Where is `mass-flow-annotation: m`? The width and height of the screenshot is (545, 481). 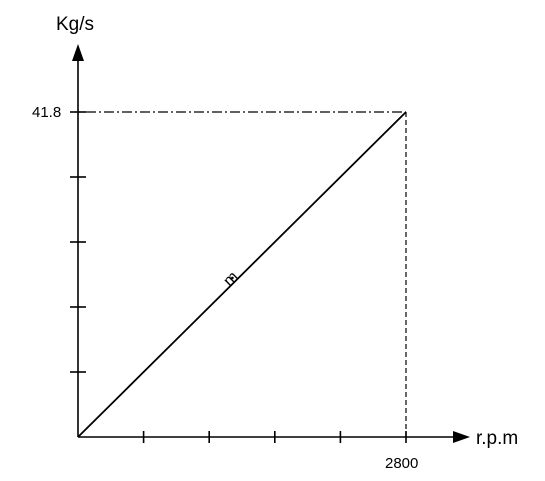 mass-flow-annotation: m is located at coordinates (230, 278).